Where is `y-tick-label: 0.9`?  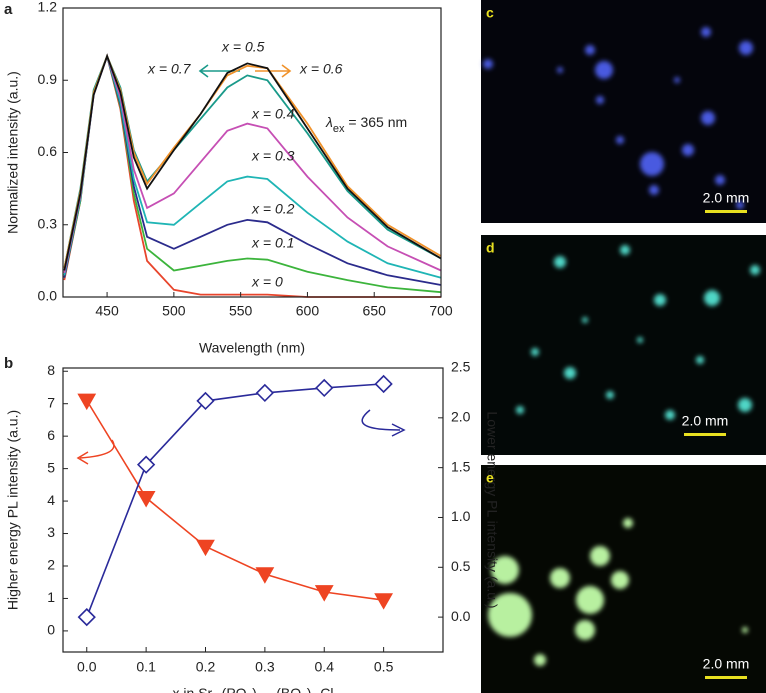 y-tick-label: 0.9 is located at coordinates (48, 79).